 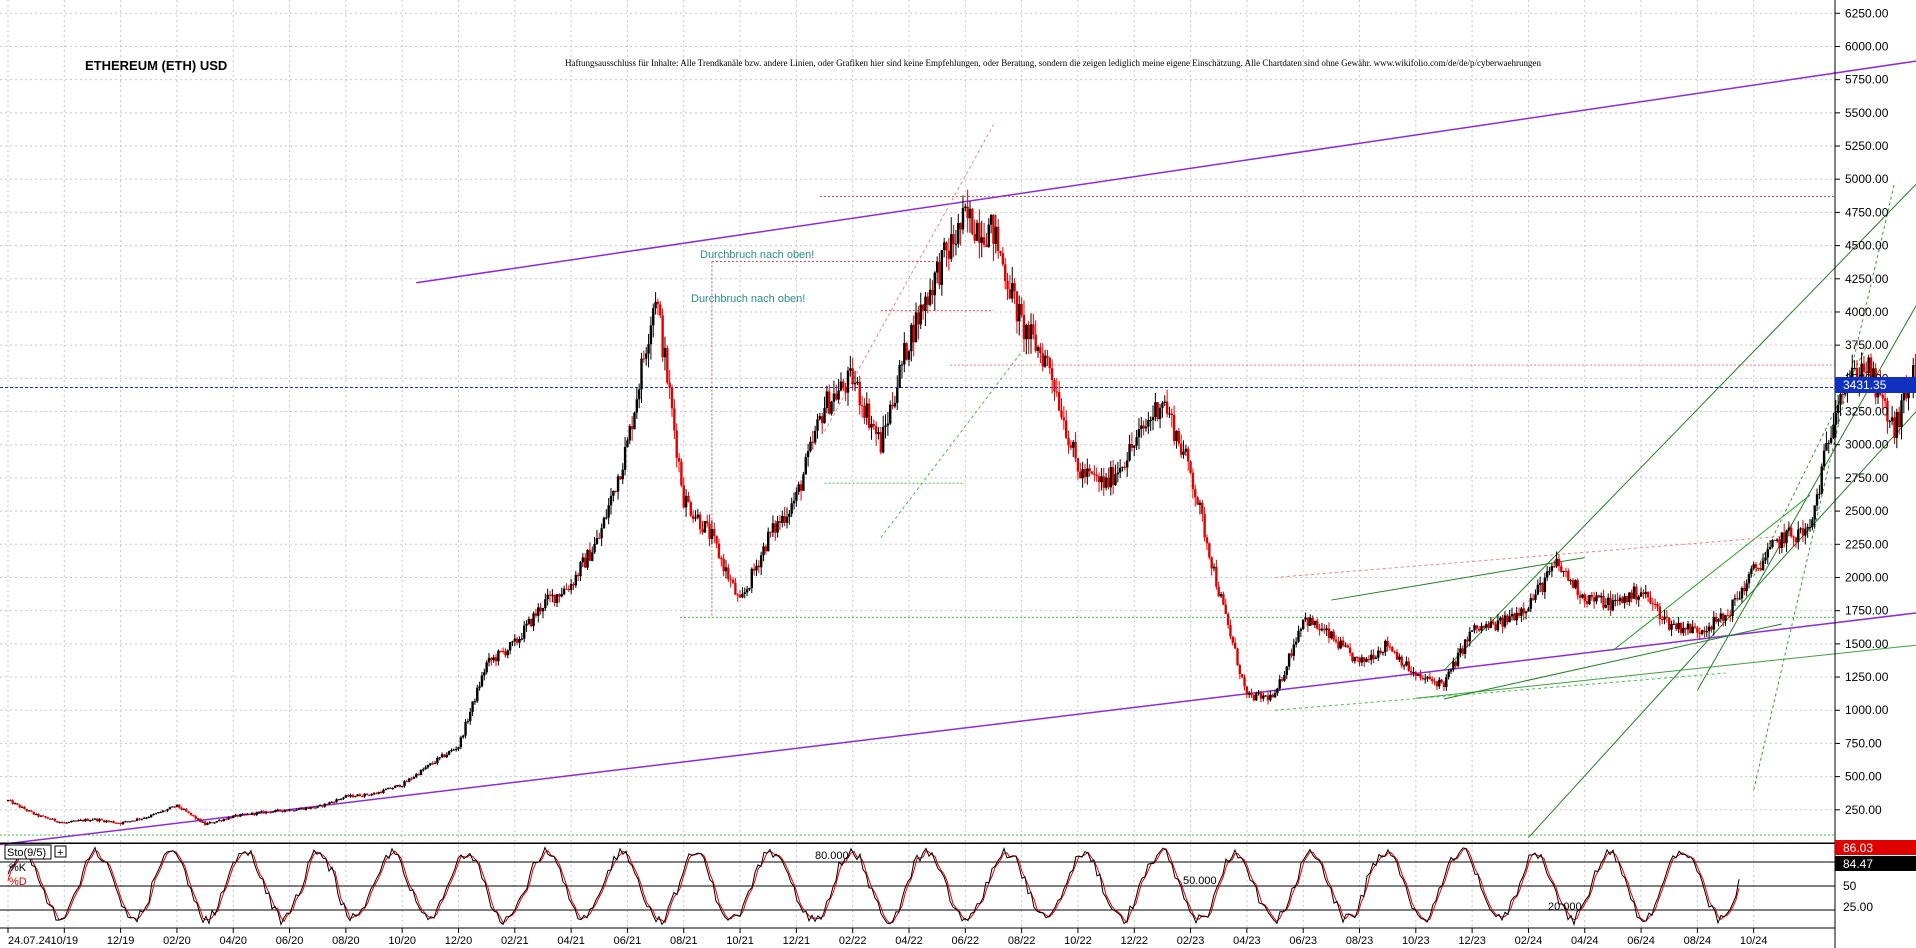 I want to click on oscillator-expand-icon, so click(x=60, y=851).